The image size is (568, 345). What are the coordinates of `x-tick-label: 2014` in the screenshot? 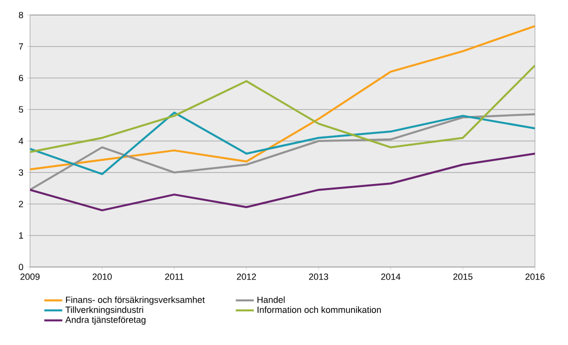 It's located at (390, 277).